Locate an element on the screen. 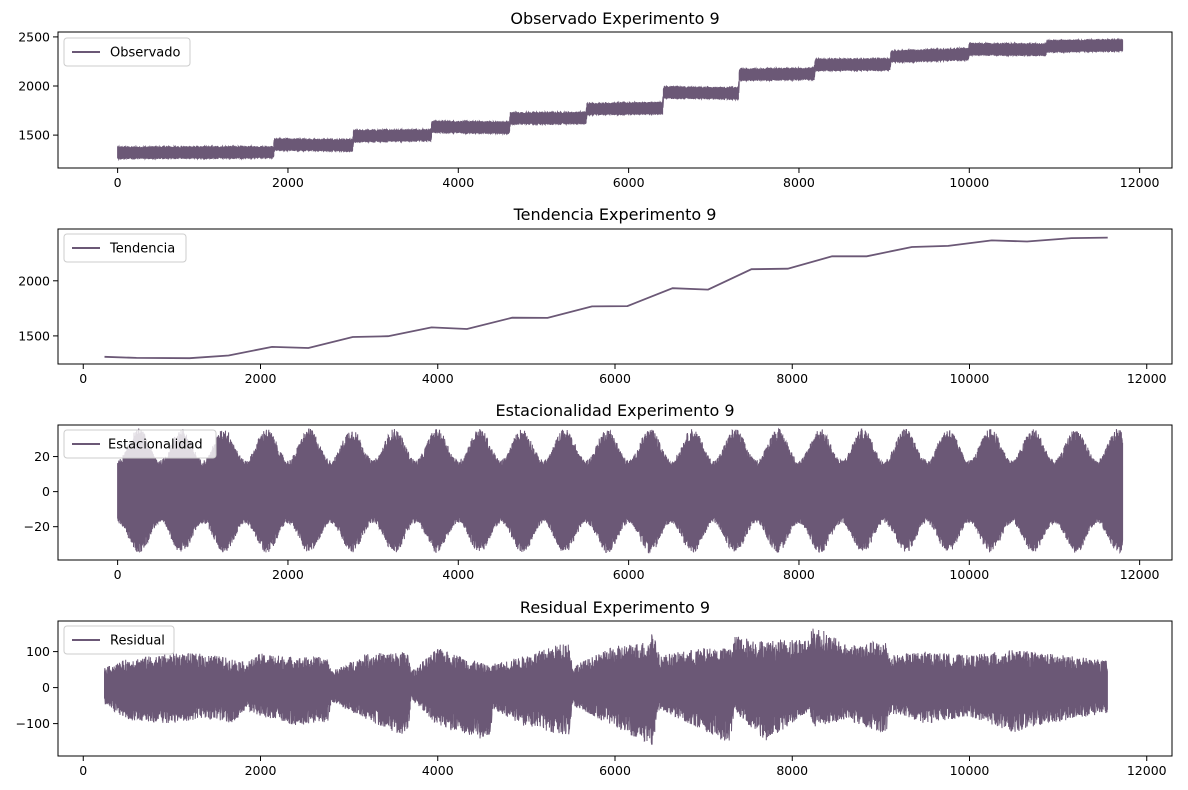  y-tick-label: −100 is located at coordinates (33, 723).